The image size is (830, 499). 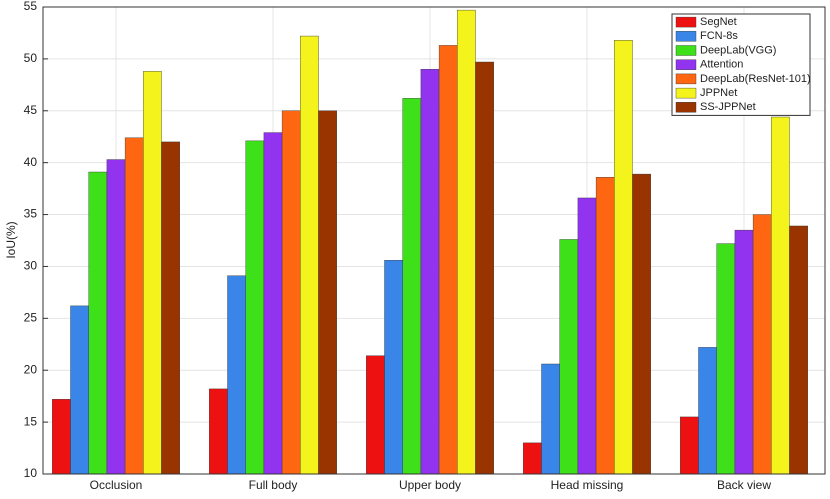 I want to click on y-tick-label: 15, so click(x=31, y=421).